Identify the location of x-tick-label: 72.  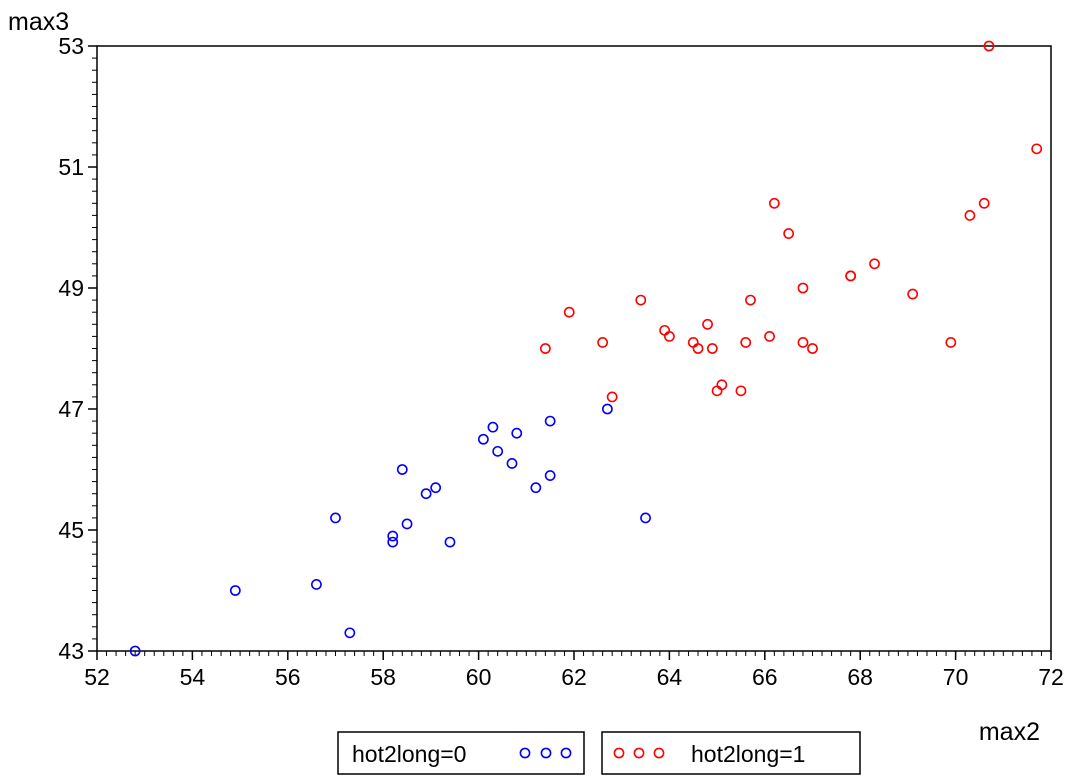
(1051, 677).